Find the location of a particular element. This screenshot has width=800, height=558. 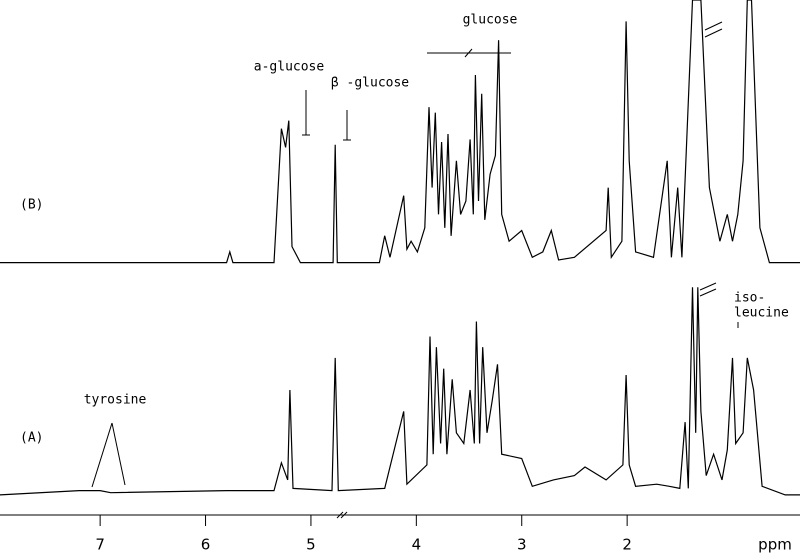

x-tick-label: 5 is located at coordinates (311, 545).